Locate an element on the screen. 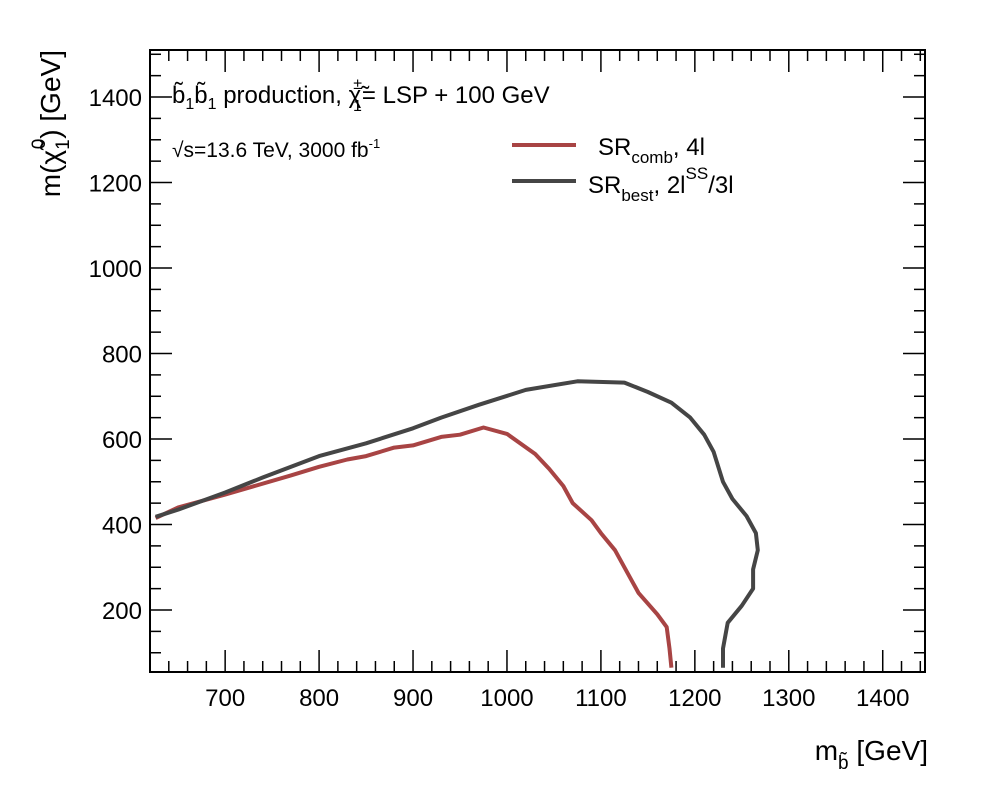 The width and height of the screenshot is (997, 789). x-tick-label: 900 is located at coordinates (413, 698).